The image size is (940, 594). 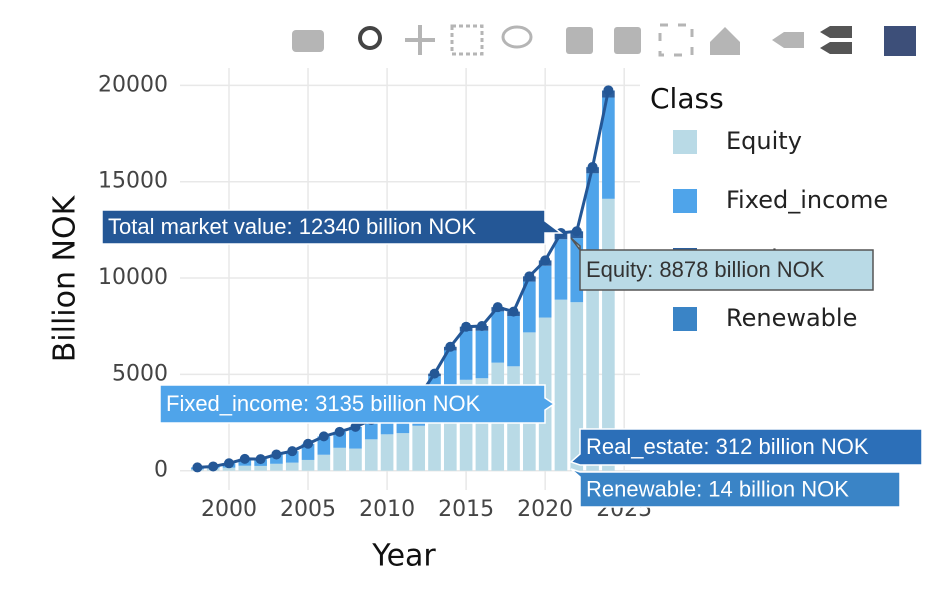 What do you see at coordinates (725, 41) in the screenshot?
I see `reset-button` at bounding box center [725, 41].